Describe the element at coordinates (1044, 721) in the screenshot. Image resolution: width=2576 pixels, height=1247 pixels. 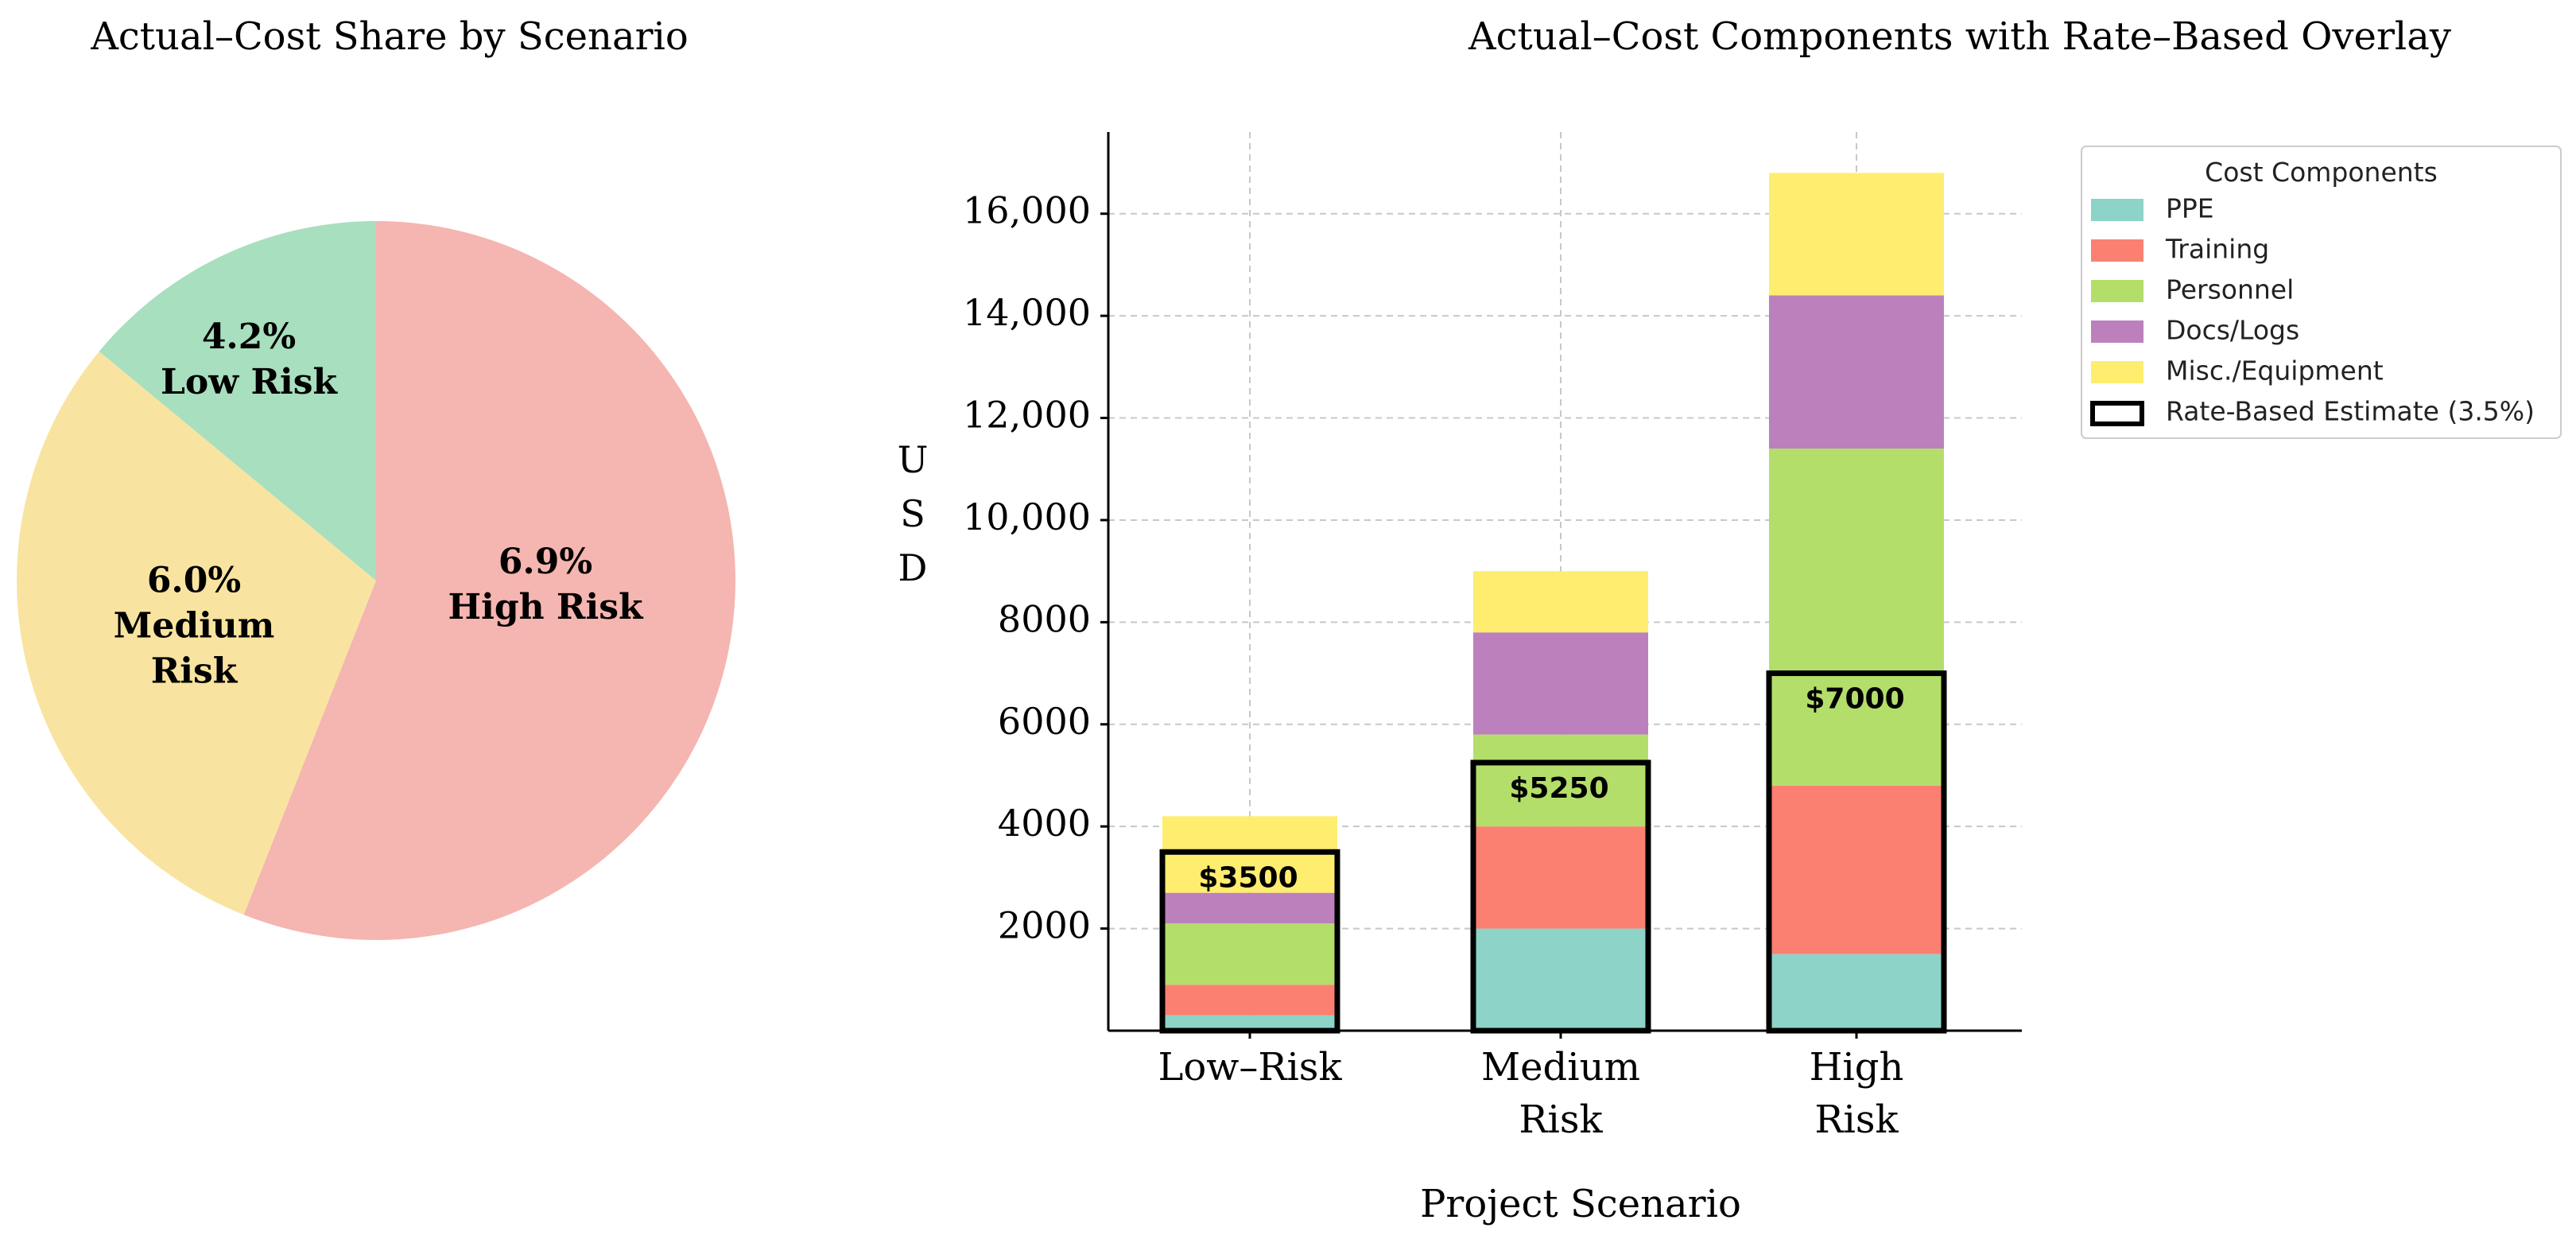
I see `y-tick-label: 6000` at that location.